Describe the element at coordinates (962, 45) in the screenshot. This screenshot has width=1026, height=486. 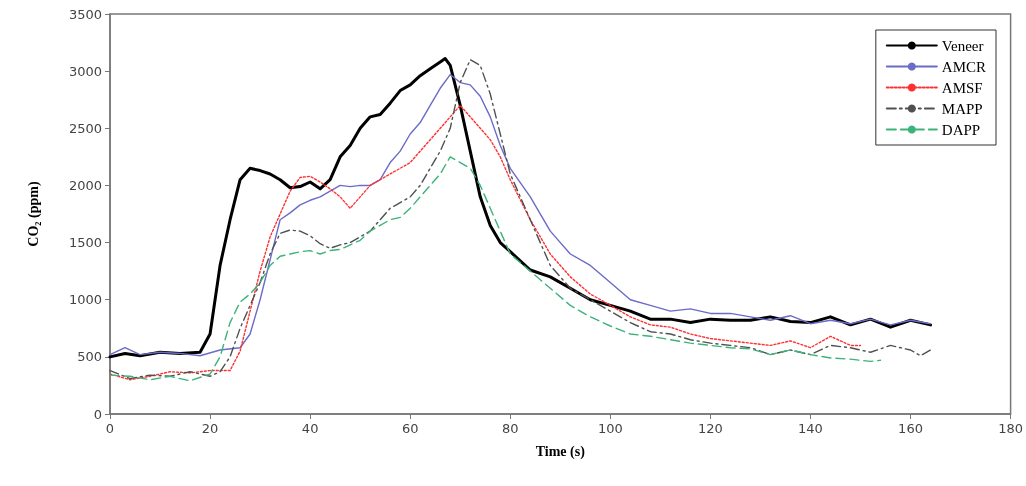
I see `legend-label: Veneer` at that location.